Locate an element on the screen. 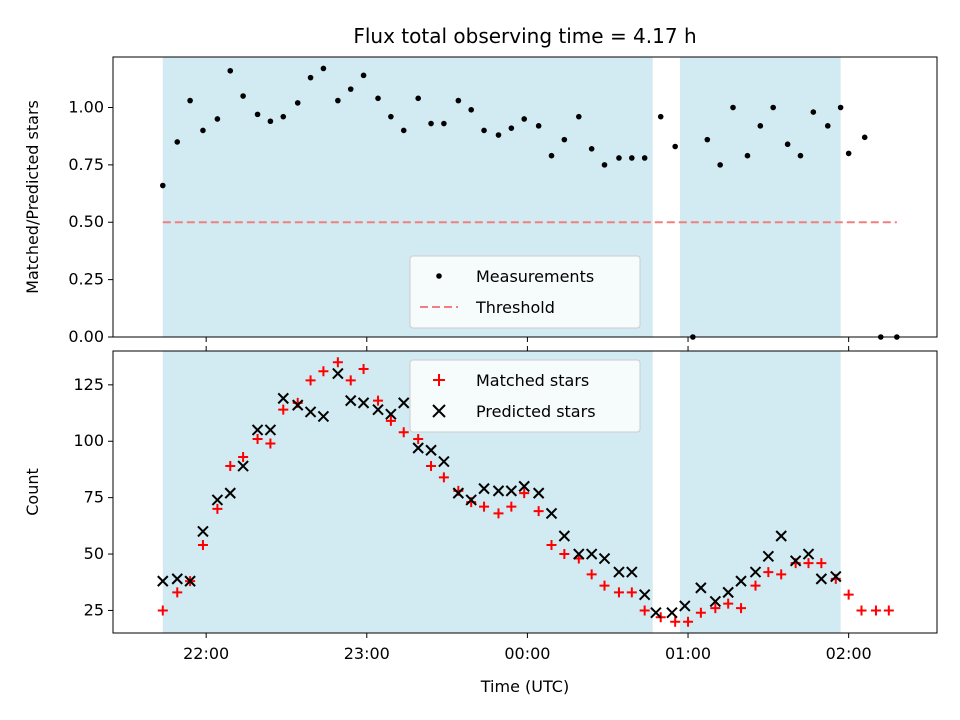 The image size is (960, 720). legend: Measurements Threshold is located at coordinates (525, 292).